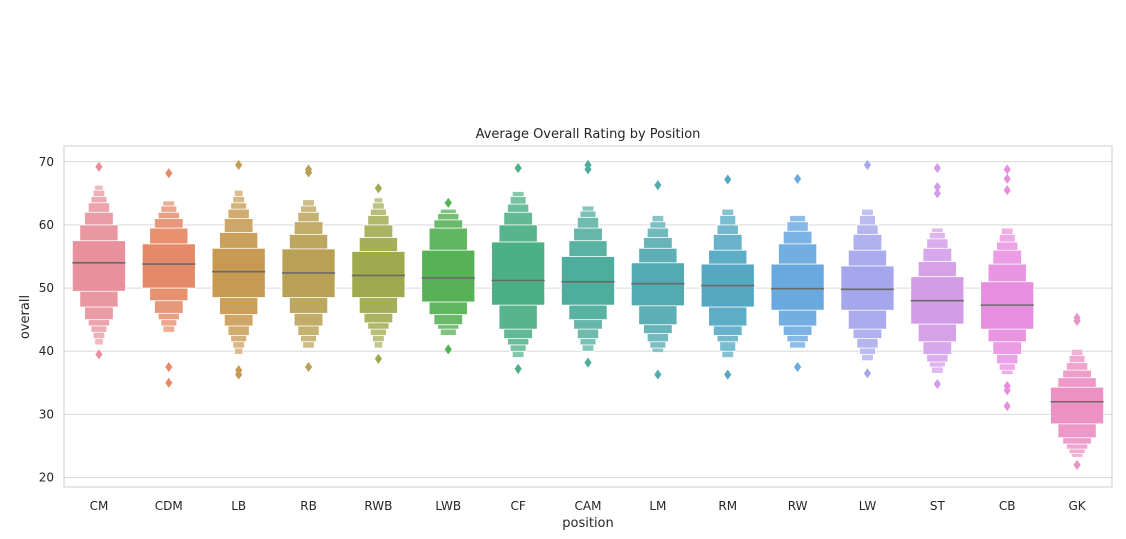 The width and height of the screenshot is (1126, 539). I want to click on y-tick-label: 70, so click(46, 162).